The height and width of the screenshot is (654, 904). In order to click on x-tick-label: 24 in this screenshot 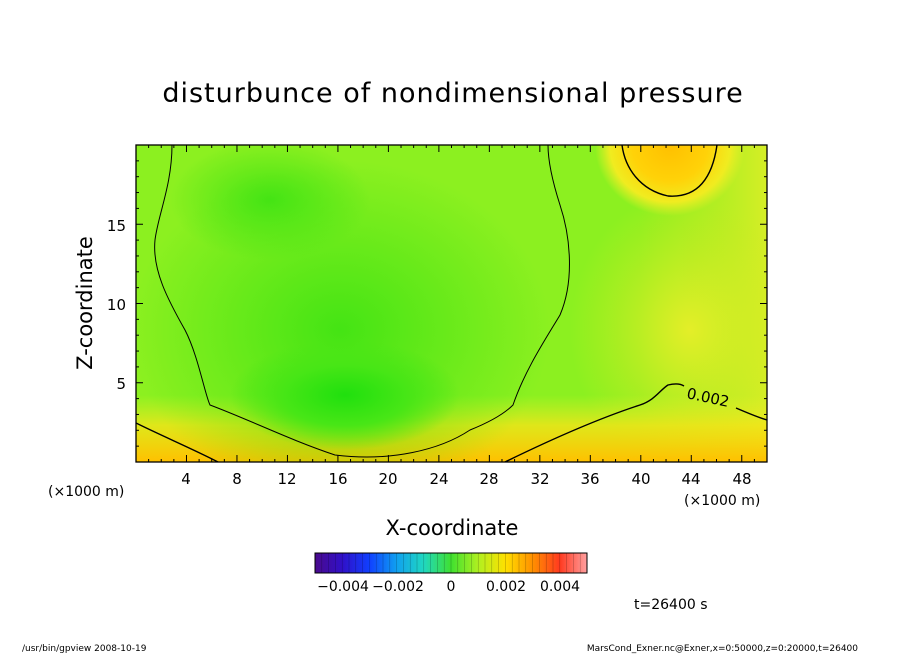, I will do `click(438, 479)`.